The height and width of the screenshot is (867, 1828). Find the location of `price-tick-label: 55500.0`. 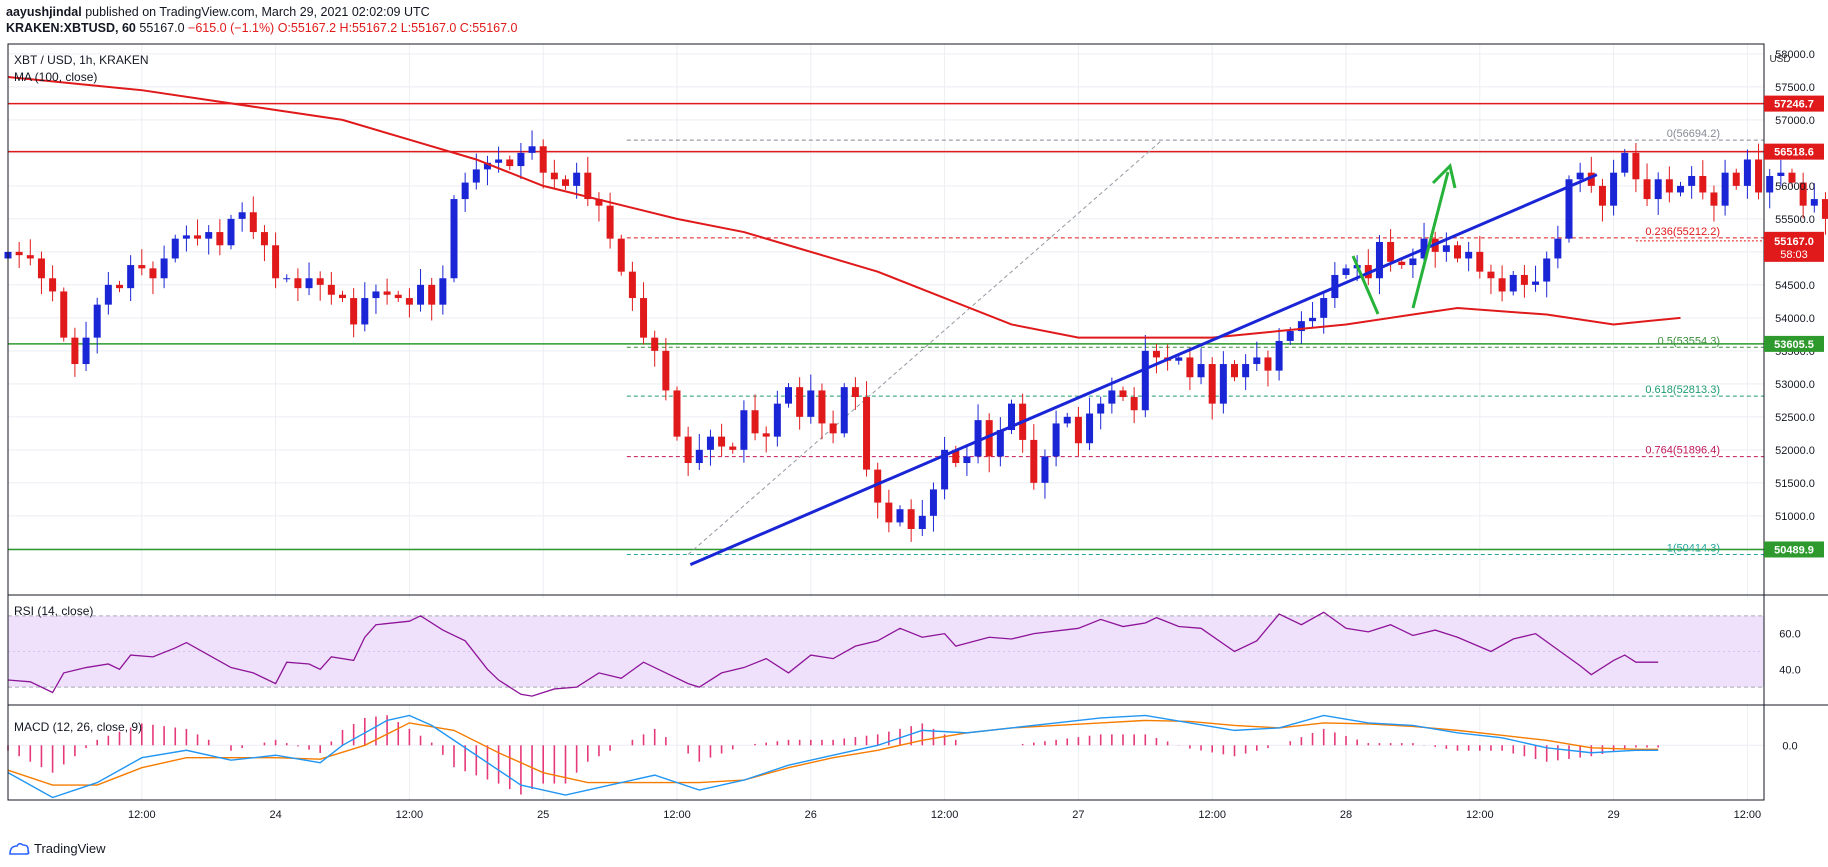

price-tick-label: 55500.0 is located at coordinates (1795, 220).